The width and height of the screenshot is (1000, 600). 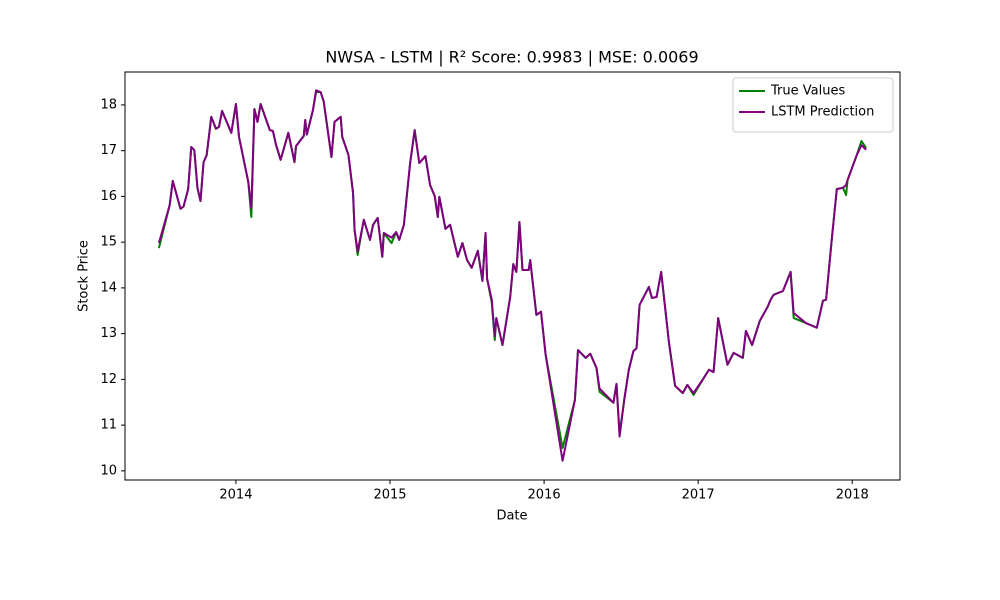 What do you see at coordinates (108, 150) in the screenshot?
I see `y-tick-label: 17` at bounding box center [108, 150].